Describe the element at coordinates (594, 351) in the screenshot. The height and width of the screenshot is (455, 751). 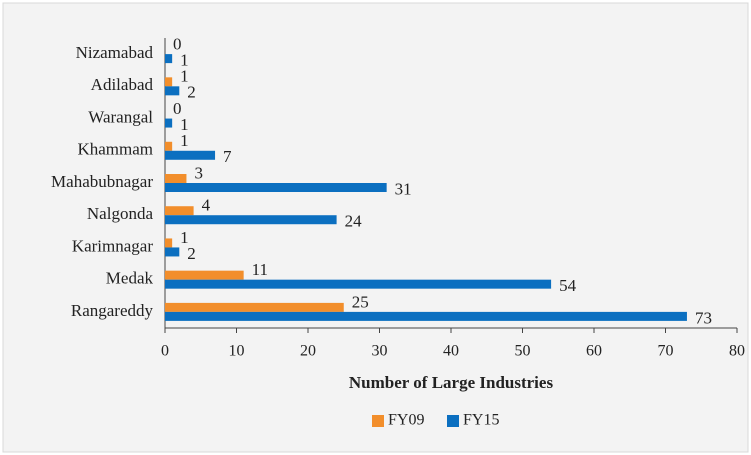
I see `x-tick-label: 60` at that location.